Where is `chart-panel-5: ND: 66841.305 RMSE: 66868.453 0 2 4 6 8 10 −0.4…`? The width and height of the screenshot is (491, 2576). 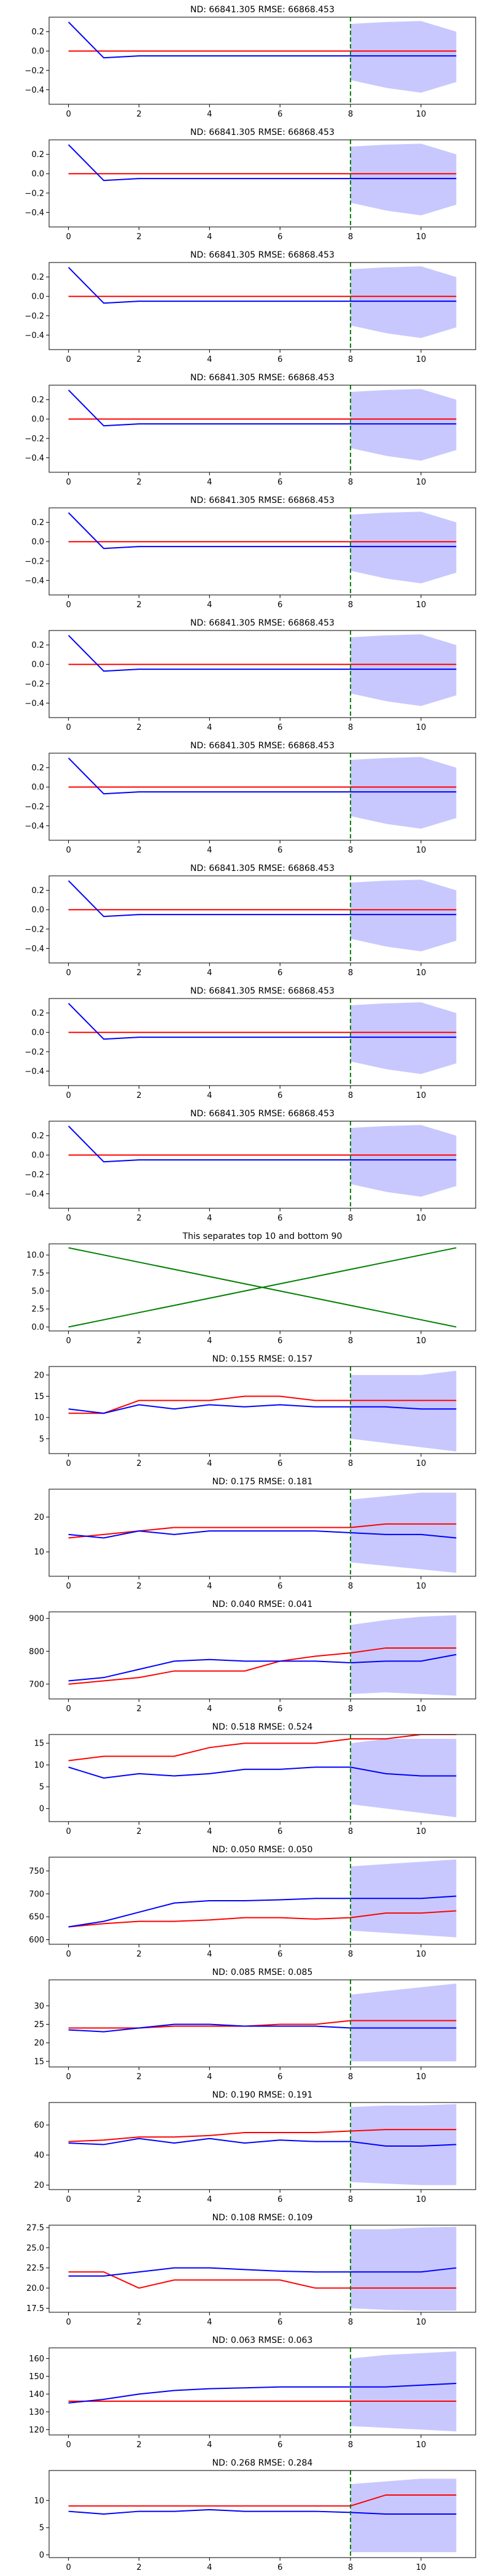 chart-panel-5: ND: 66841.305 RMSE: 66868.453 0 2 4 6 8 10 −0.4… is located at coordinates (251, 553).